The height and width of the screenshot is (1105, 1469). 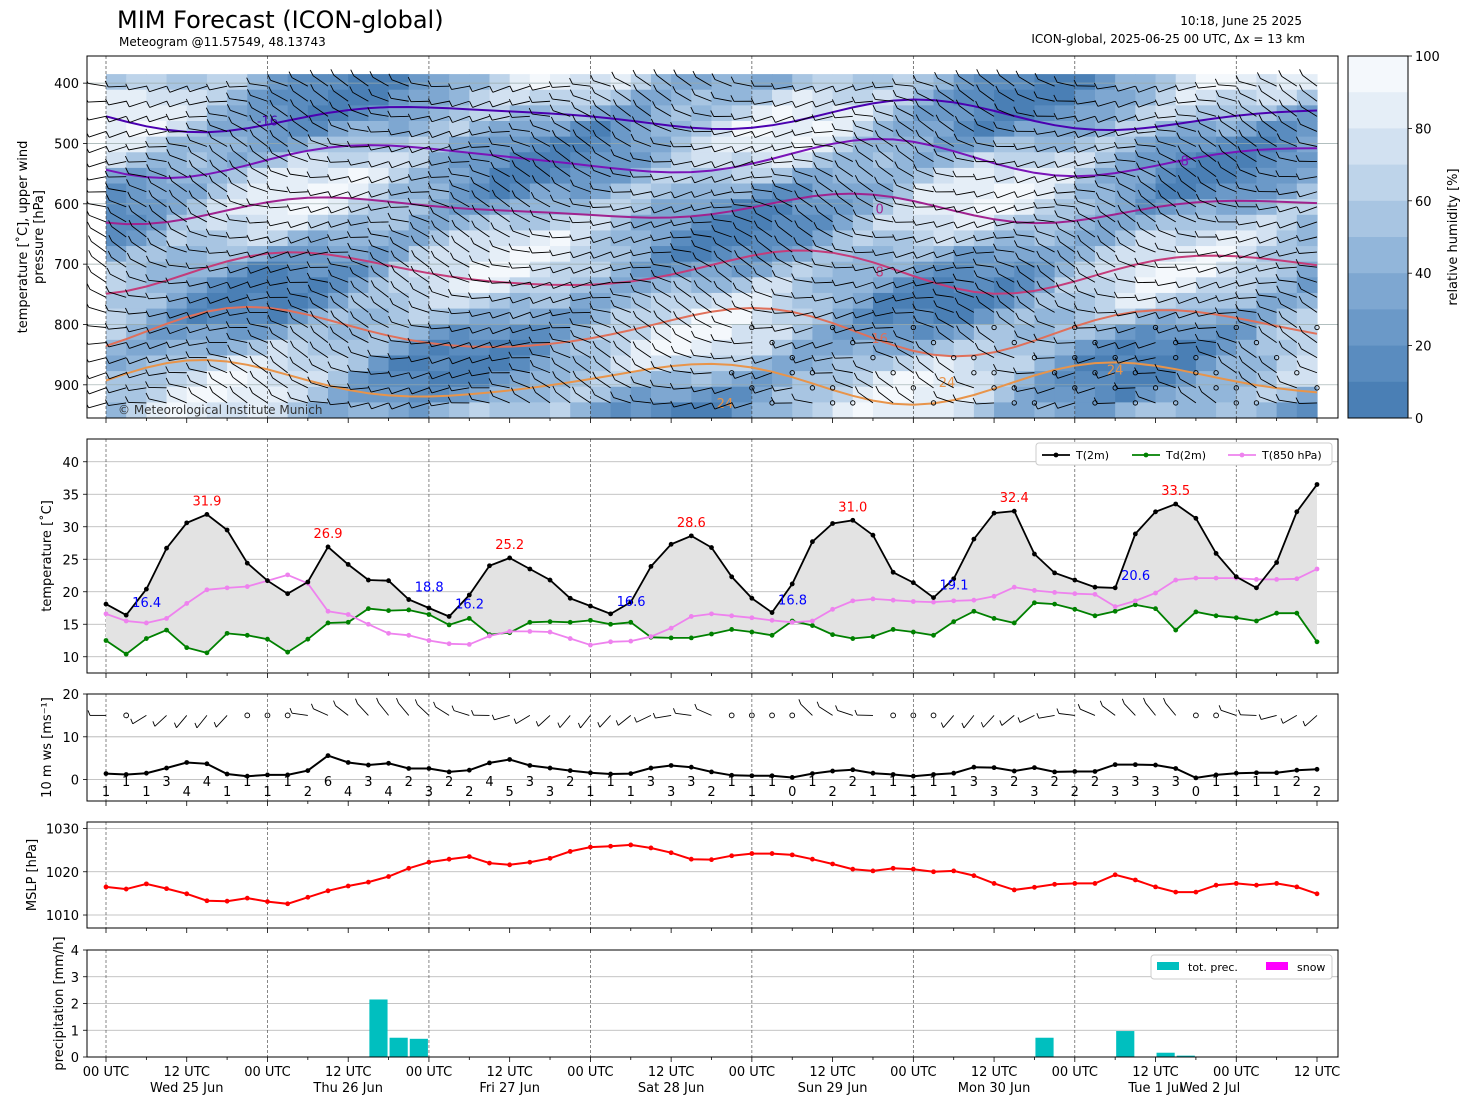 I want to click on legend-label: Td(2m), so click(x=1185, y=455).